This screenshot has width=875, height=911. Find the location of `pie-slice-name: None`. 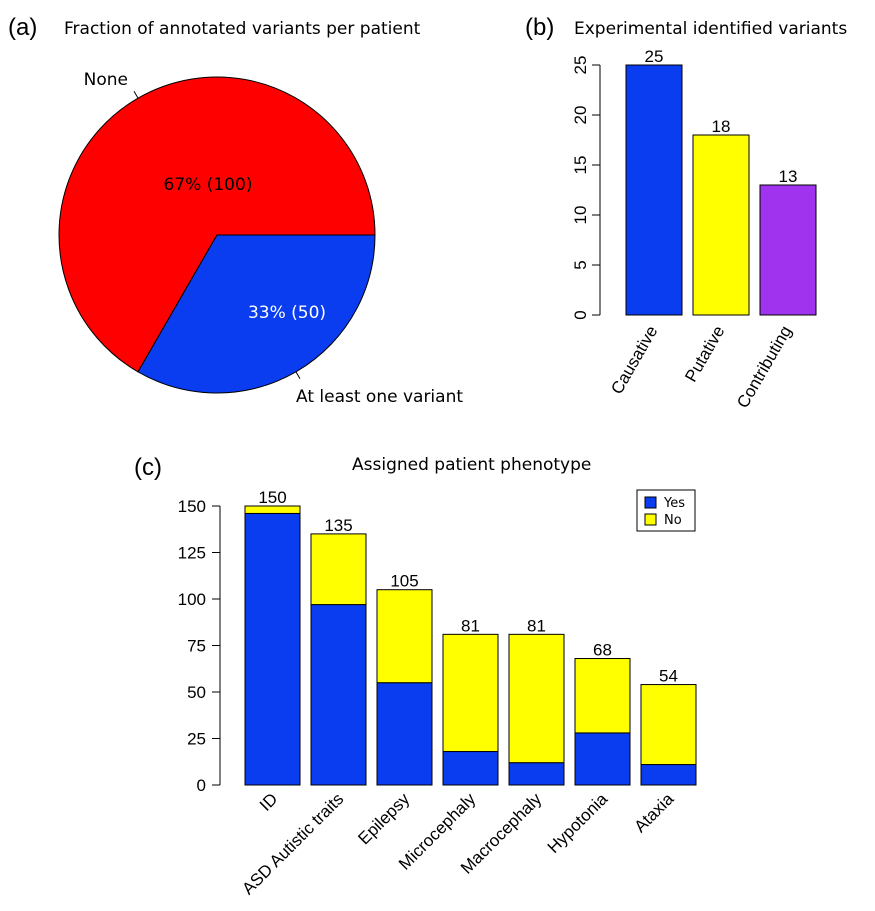

pie-slice-name: None is located at coordinates (106, 80).